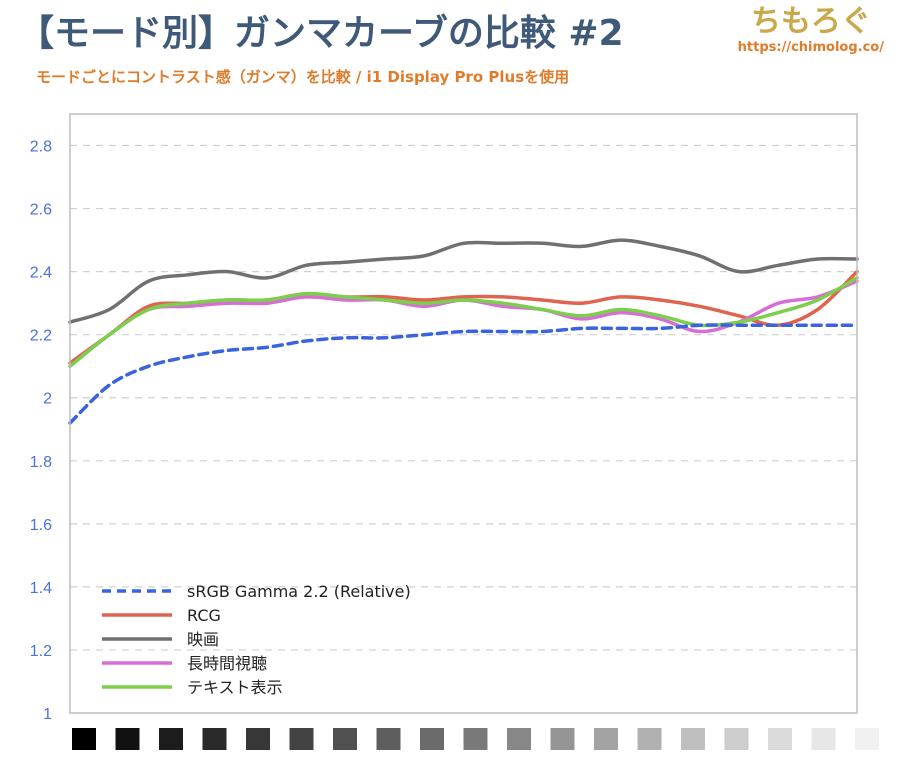  Describe the element at coordinates (321, 33) in the screenshot. I see `page-title: 【モード別】ガンマカーブの比較 #2` at that location.